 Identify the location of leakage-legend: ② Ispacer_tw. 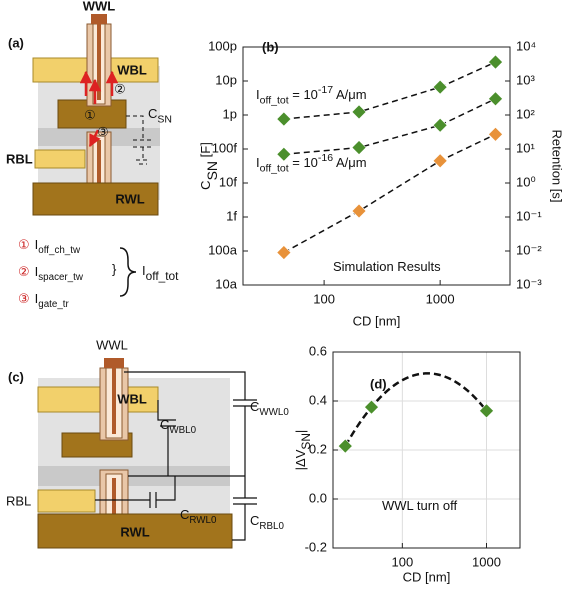
(51, 273).